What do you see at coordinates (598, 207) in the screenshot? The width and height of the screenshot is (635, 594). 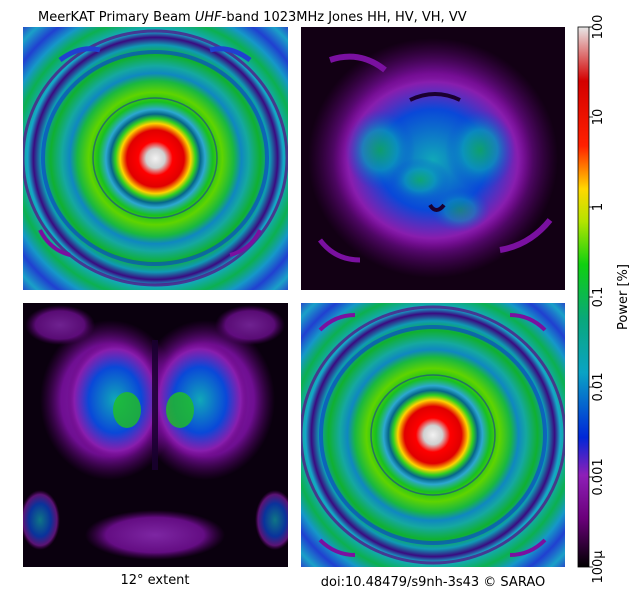 I see `colorbar-tick-label: 1` at bounding box center [598, 207].